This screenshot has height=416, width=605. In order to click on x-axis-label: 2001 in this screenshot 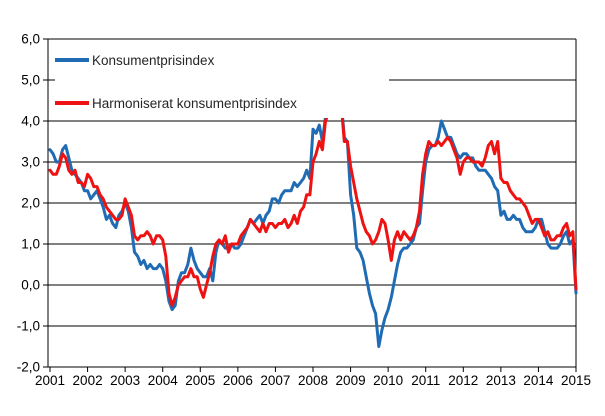, I will do `click(50, 380)`.